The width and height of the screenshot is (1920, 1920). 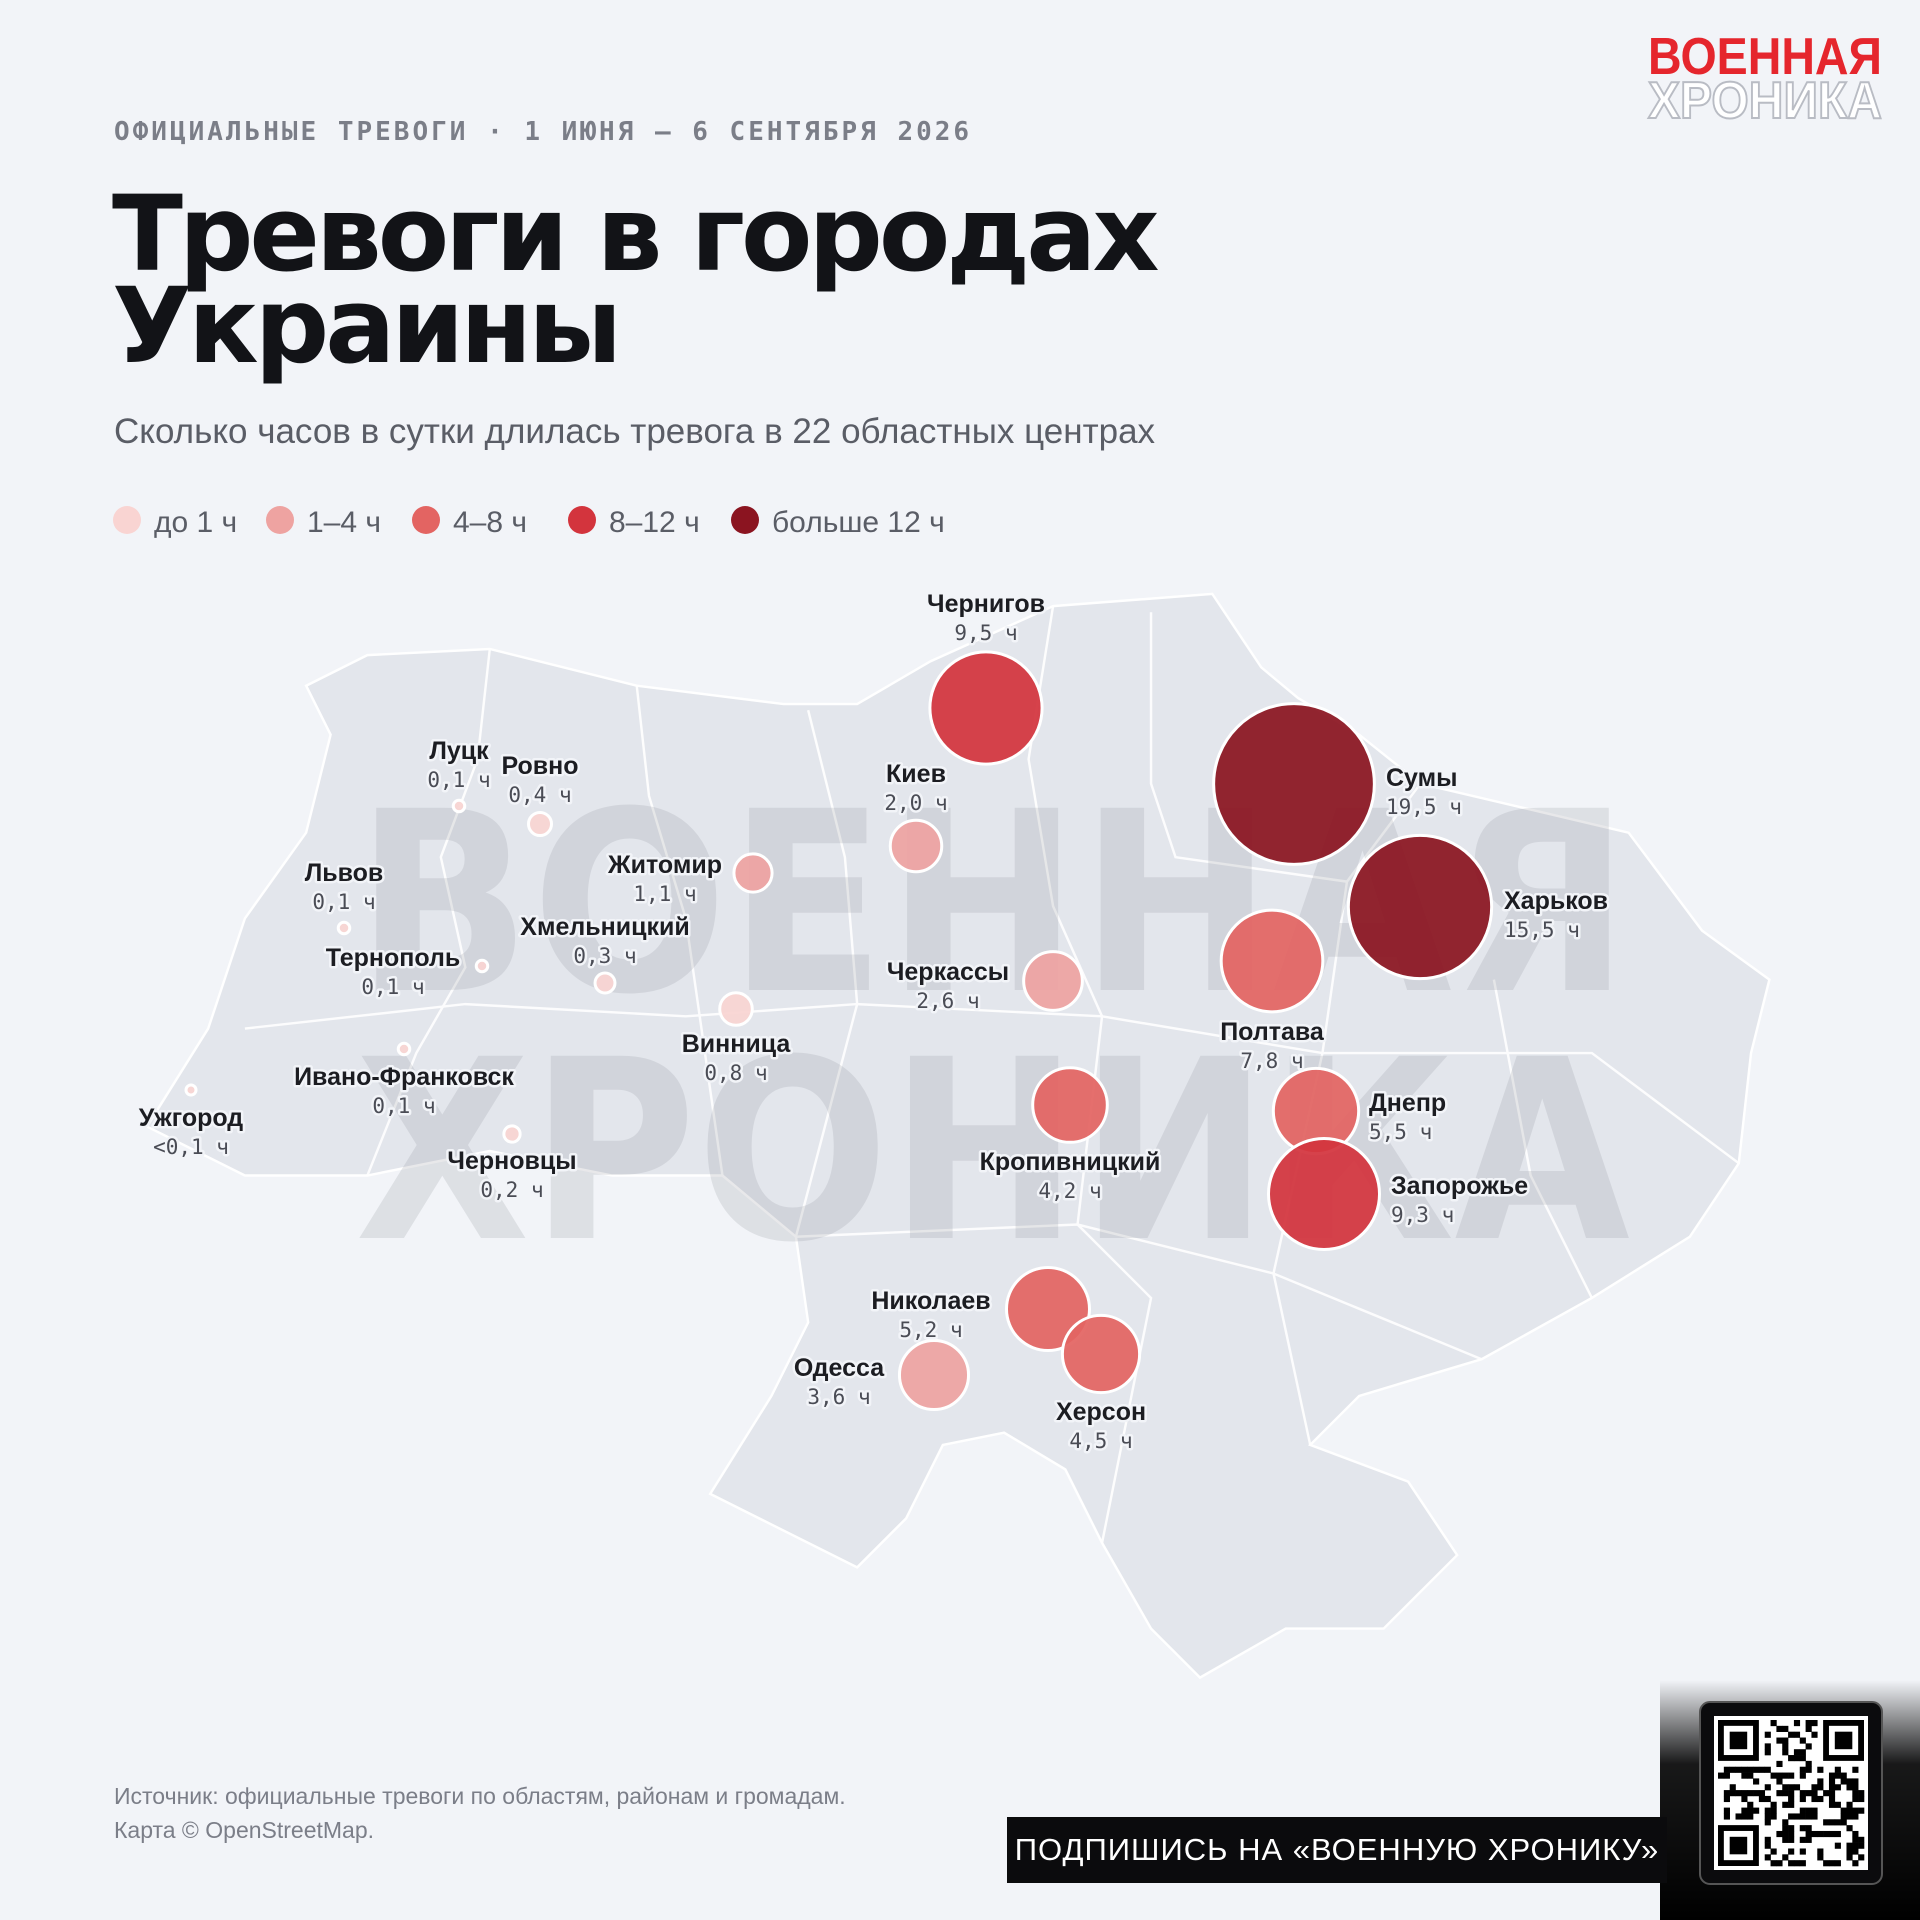 I want to click on legend: до 1 ч 1–4 ч 4–8 ч 8–12 ч больше 12 ч, so click(x=529, y=522).